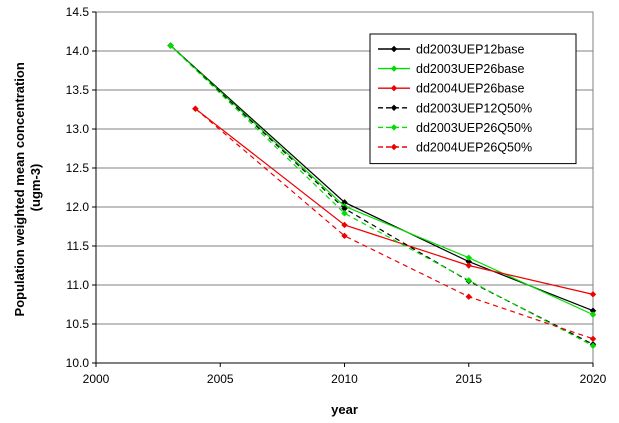 This screenshot has width=619, height=423. I want to click on legend-item: dd2003UEP26base, so click(451, 69).